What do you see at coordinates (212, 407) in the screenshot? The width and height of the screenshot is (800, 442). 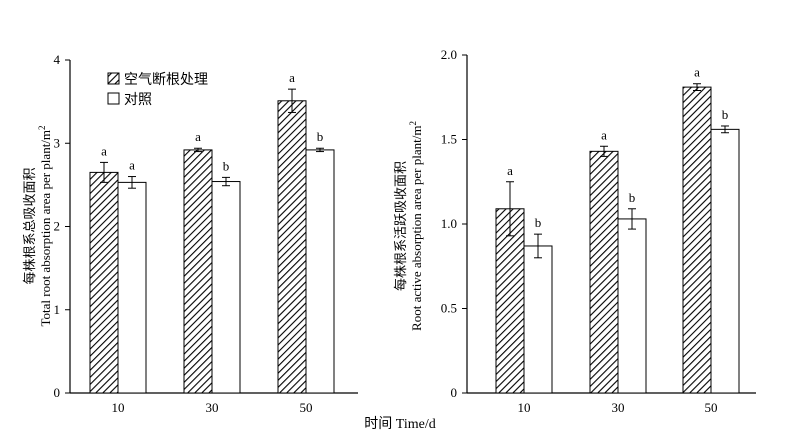 I see `left-x-tick-label: 30` at bounding box center [212, 407].